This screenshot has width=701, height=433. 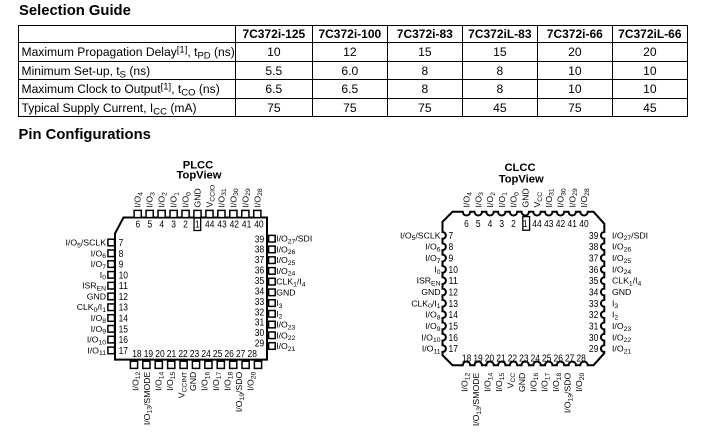 I want to click on svg-text: I/O14, so click(x=159, y=380).